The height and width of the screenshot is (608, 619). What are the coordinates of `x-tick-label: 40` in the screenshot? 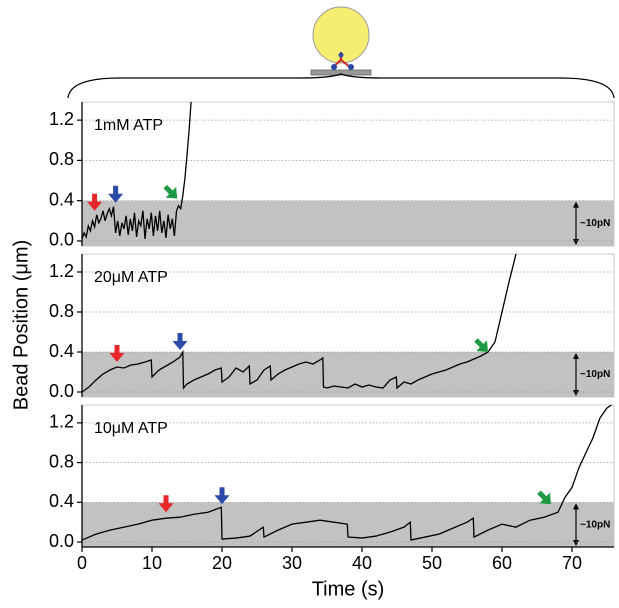 It's located at (362, 563).